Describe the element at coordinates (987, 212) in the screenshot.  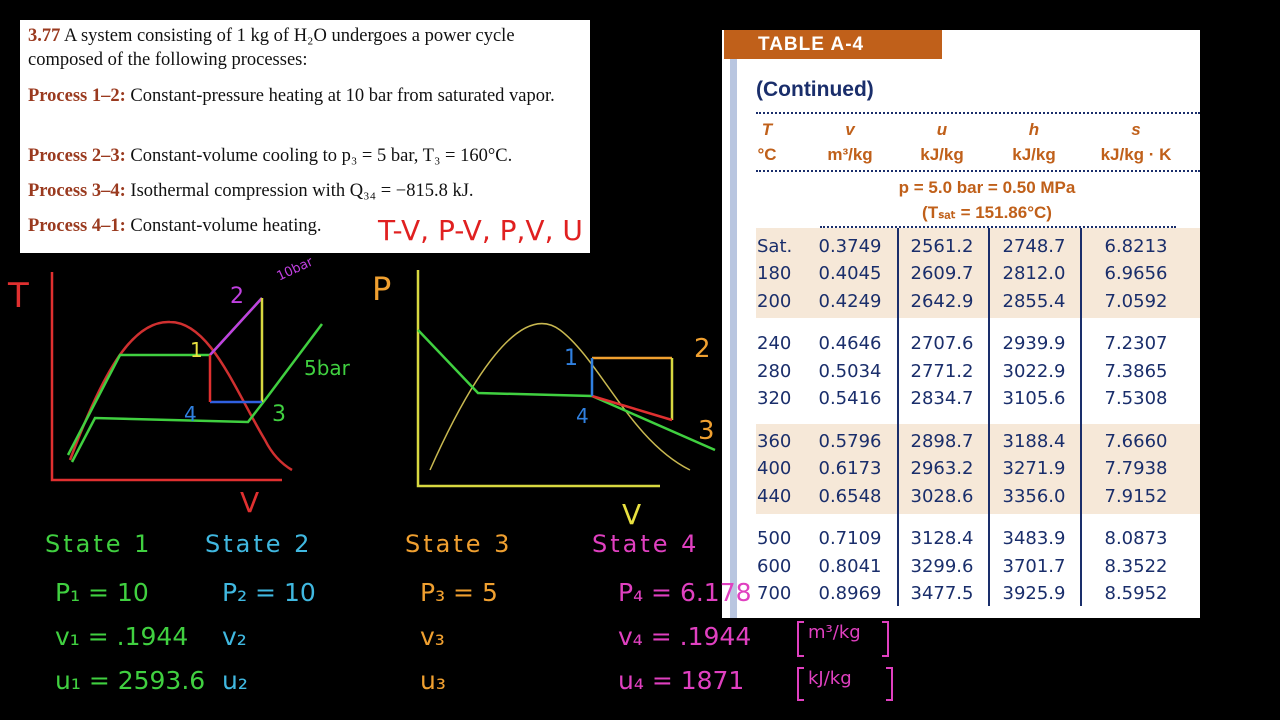
I see `section-tsat: (Tₛₐₜ = 151.86°C)` at that location.